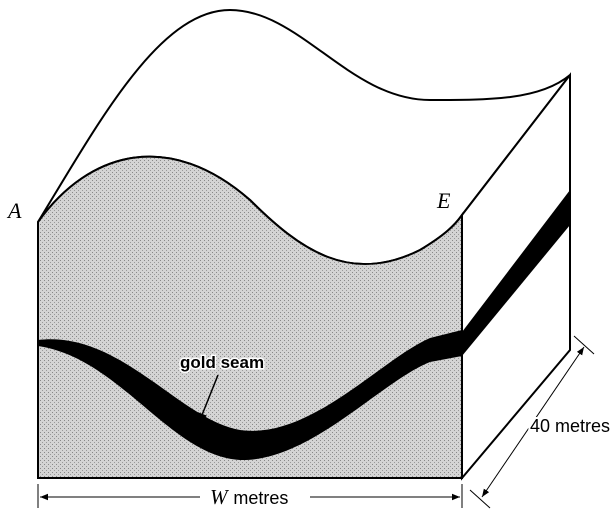  What do you see at coordinates (220, 497) in the screenshot?
I see `width-var: W` at bounding box center [220, 497].